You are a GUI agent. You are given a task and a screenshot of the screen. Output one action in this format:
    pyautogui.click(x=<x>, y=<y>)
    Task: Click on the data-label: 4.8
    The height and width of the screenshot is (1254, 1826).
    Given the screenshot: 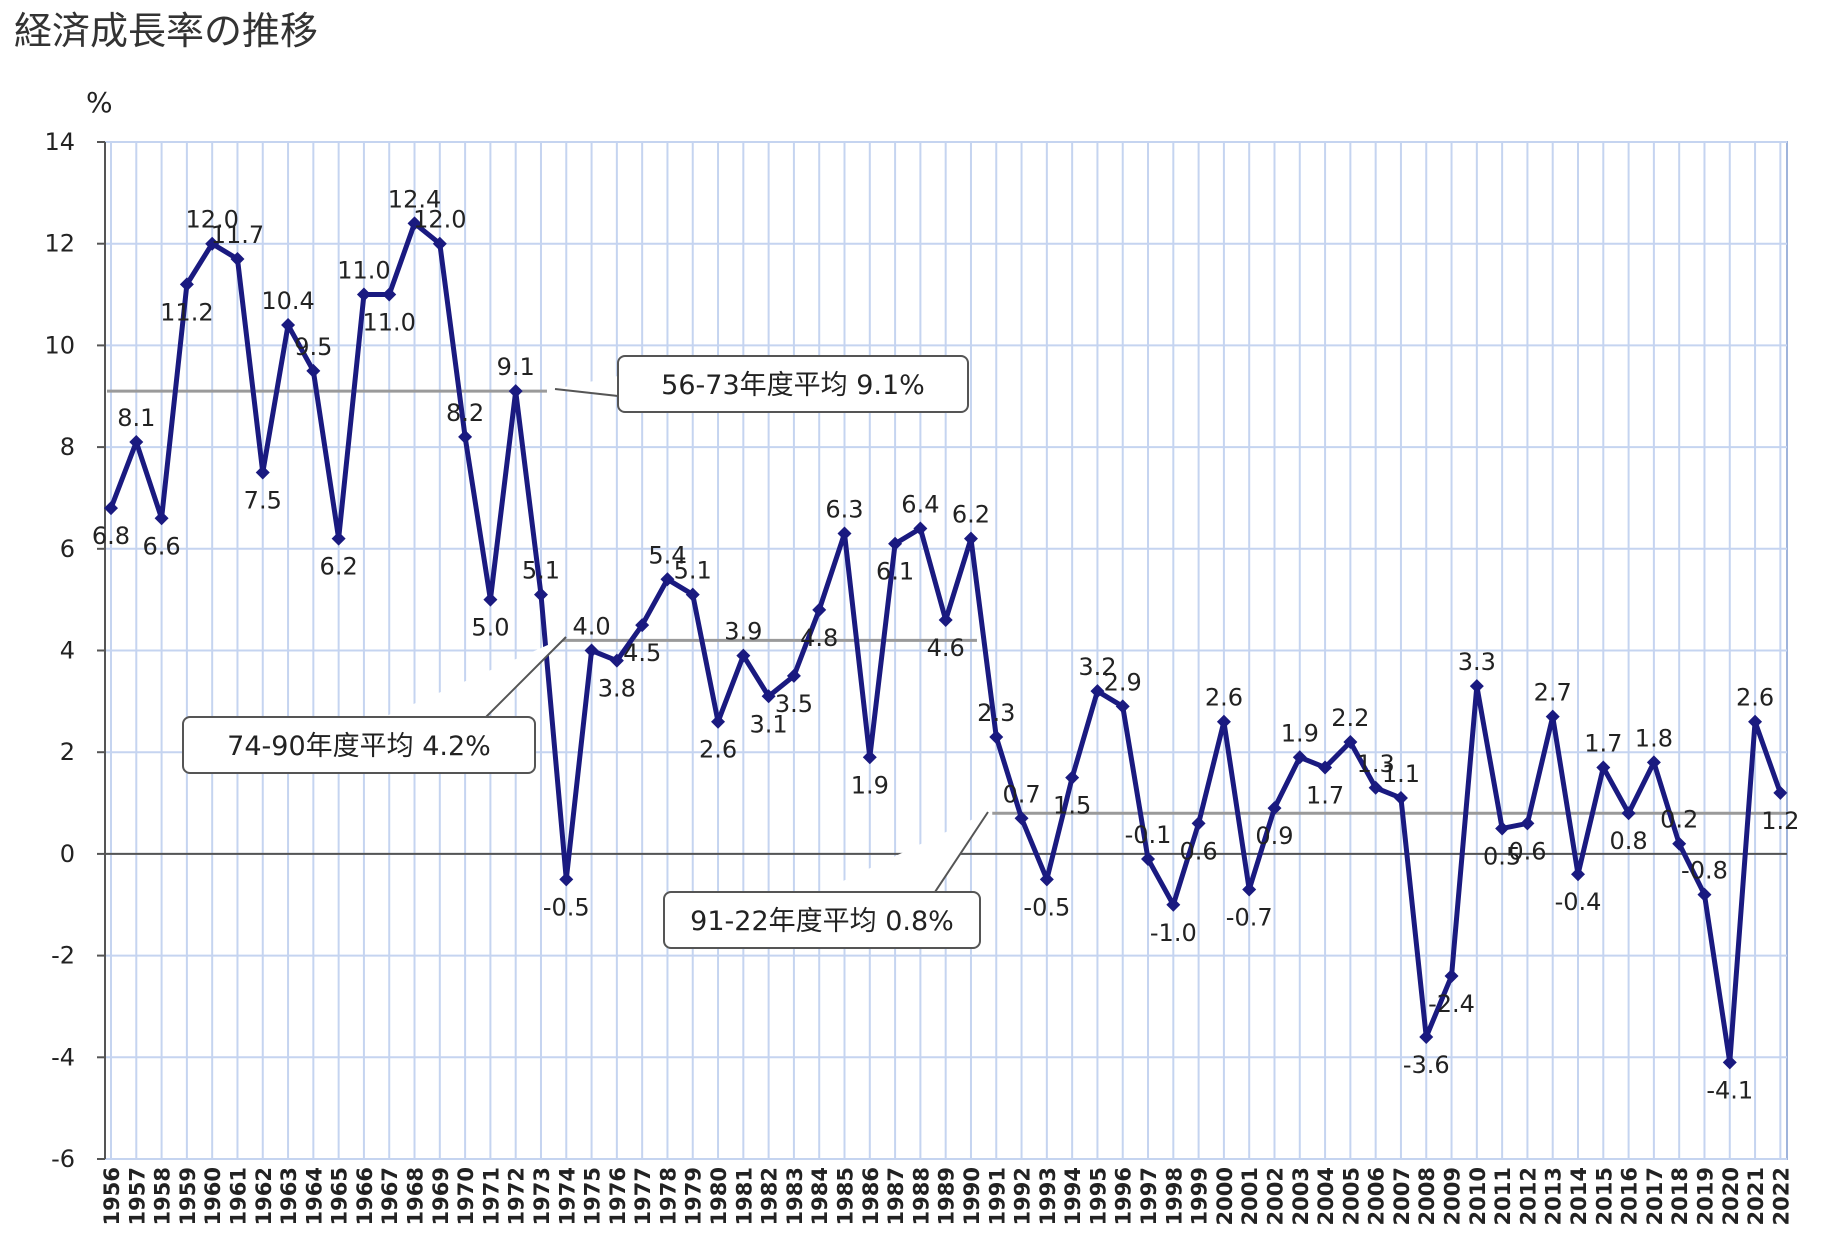 What is the action you would take?
    pyautogui.click(x=819, y=638)
    